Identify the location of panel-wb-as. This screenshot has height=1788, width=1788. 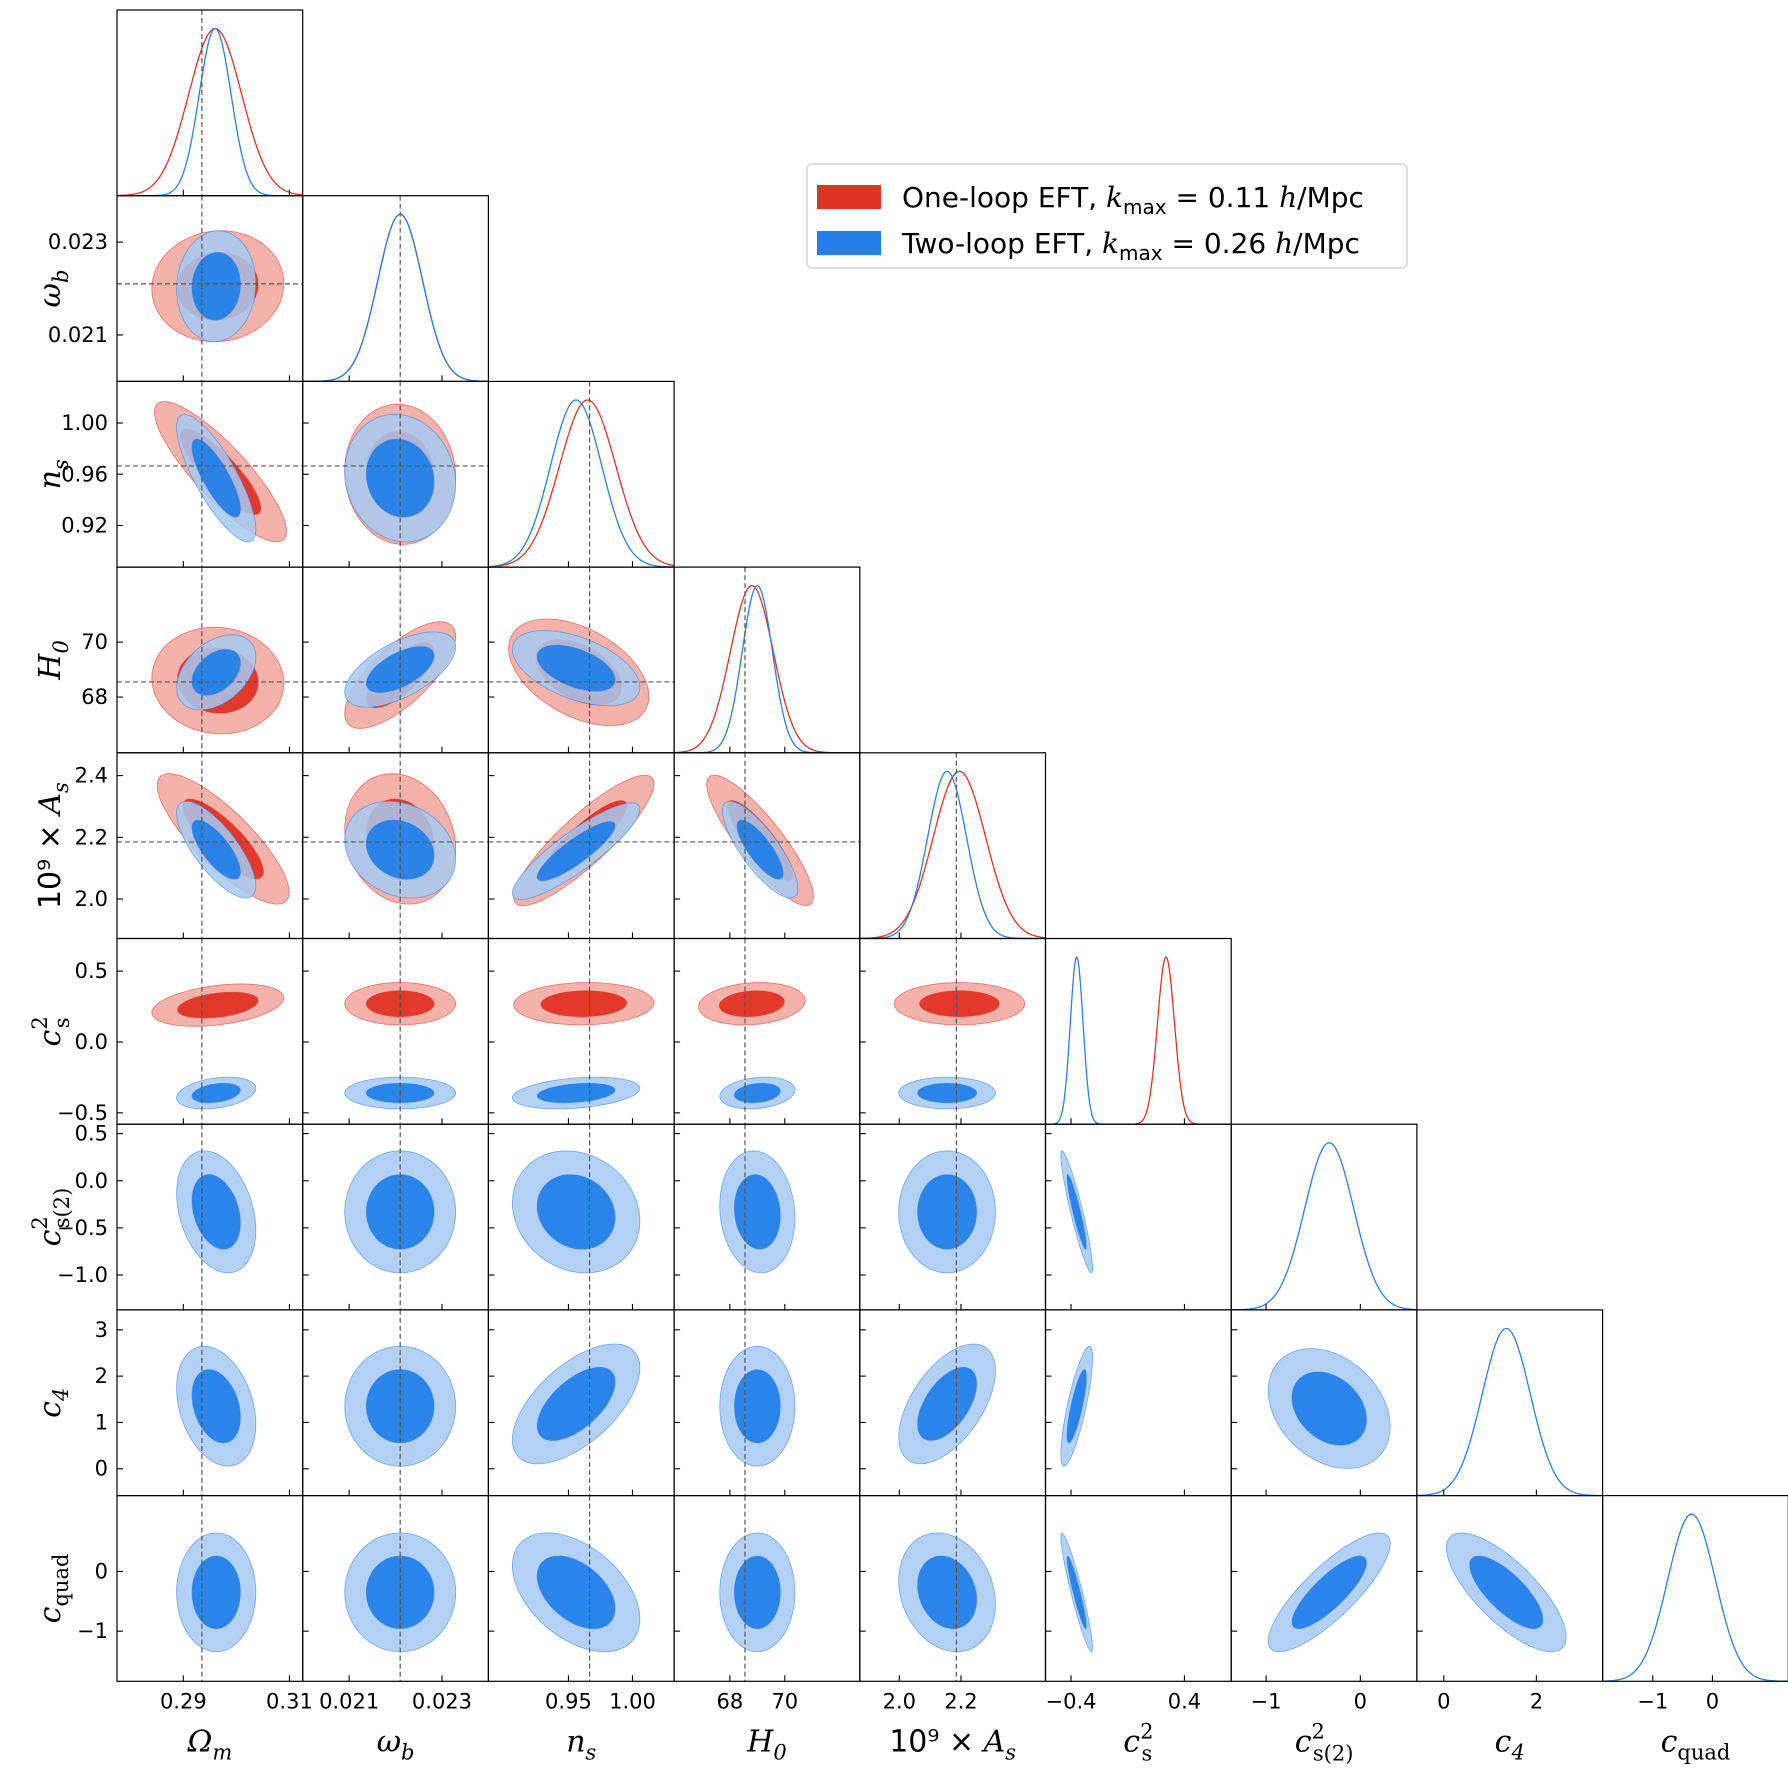
(396, 846).